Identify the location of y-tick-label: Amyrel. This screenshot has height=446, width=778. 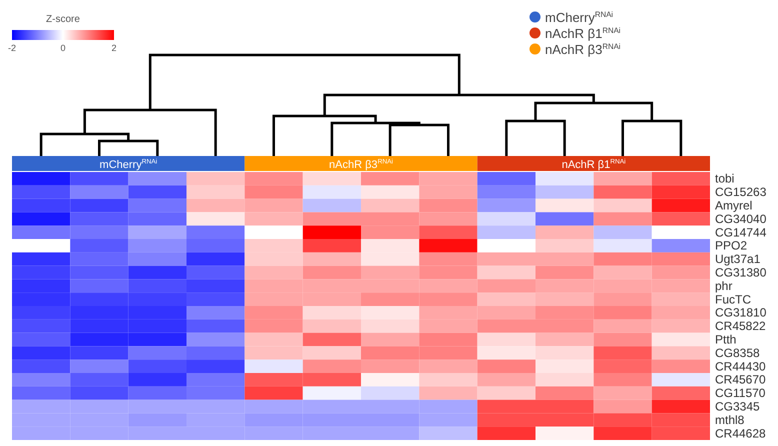
(733, 205).